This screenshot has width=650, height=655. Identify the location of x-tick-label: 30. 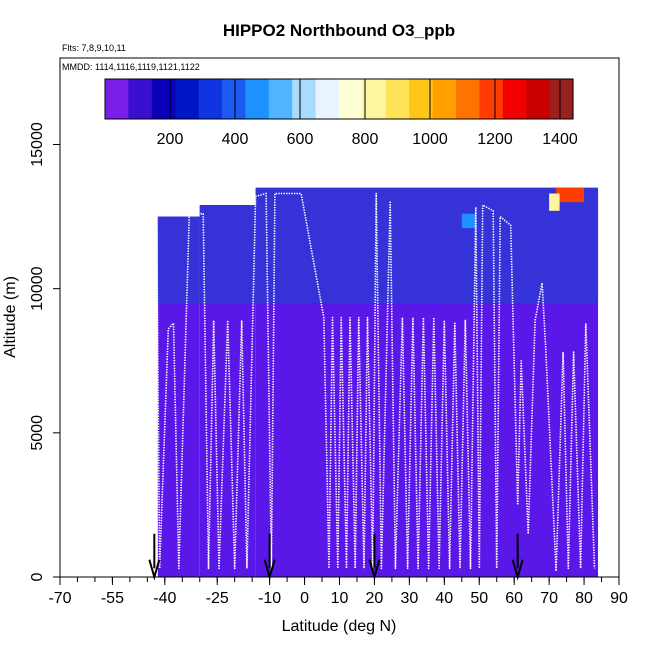
(409, 598).